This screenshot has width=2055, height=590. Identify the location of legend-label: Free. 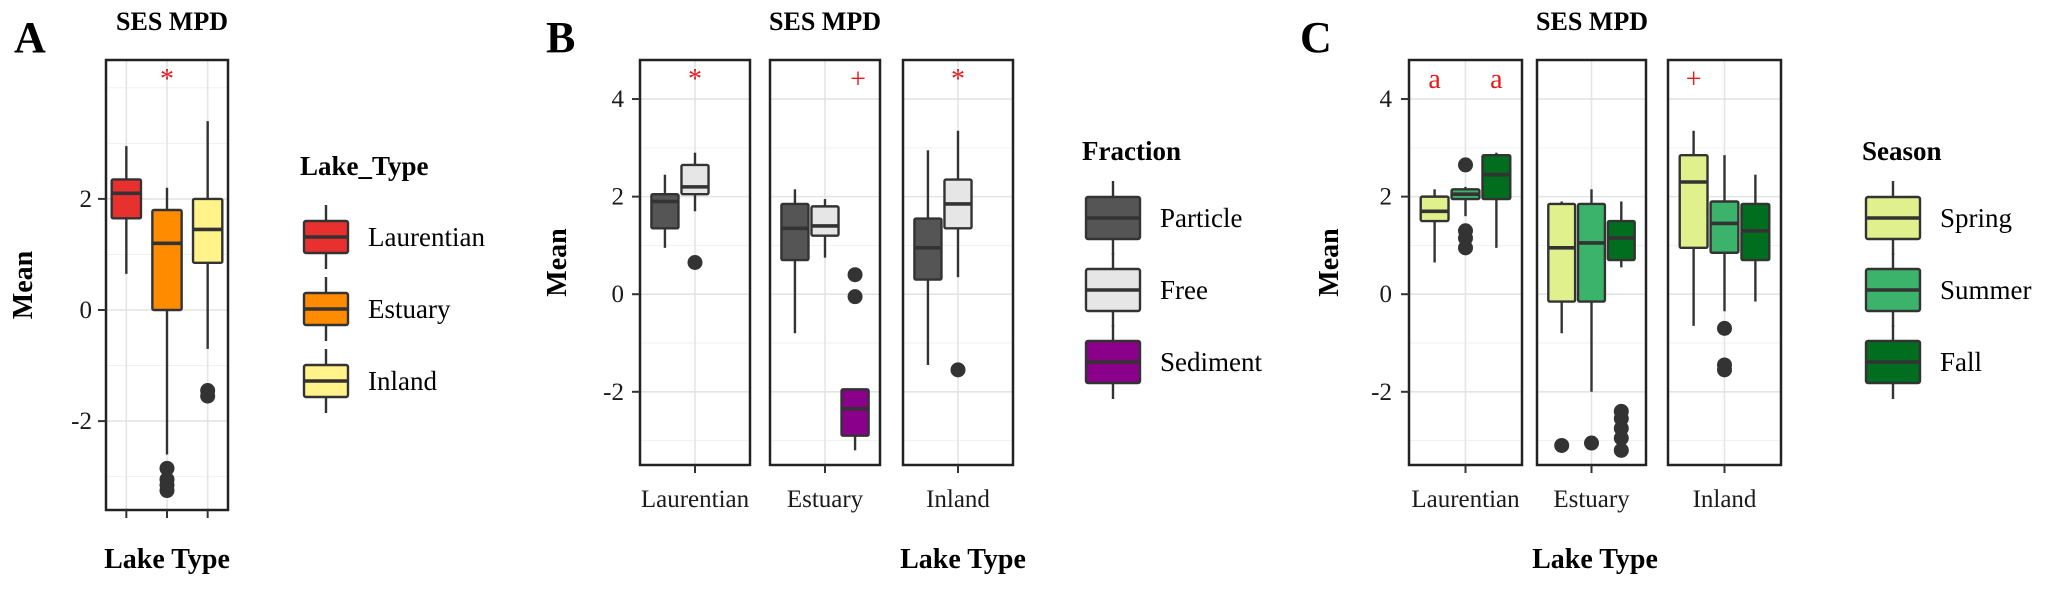
(1184, 290).